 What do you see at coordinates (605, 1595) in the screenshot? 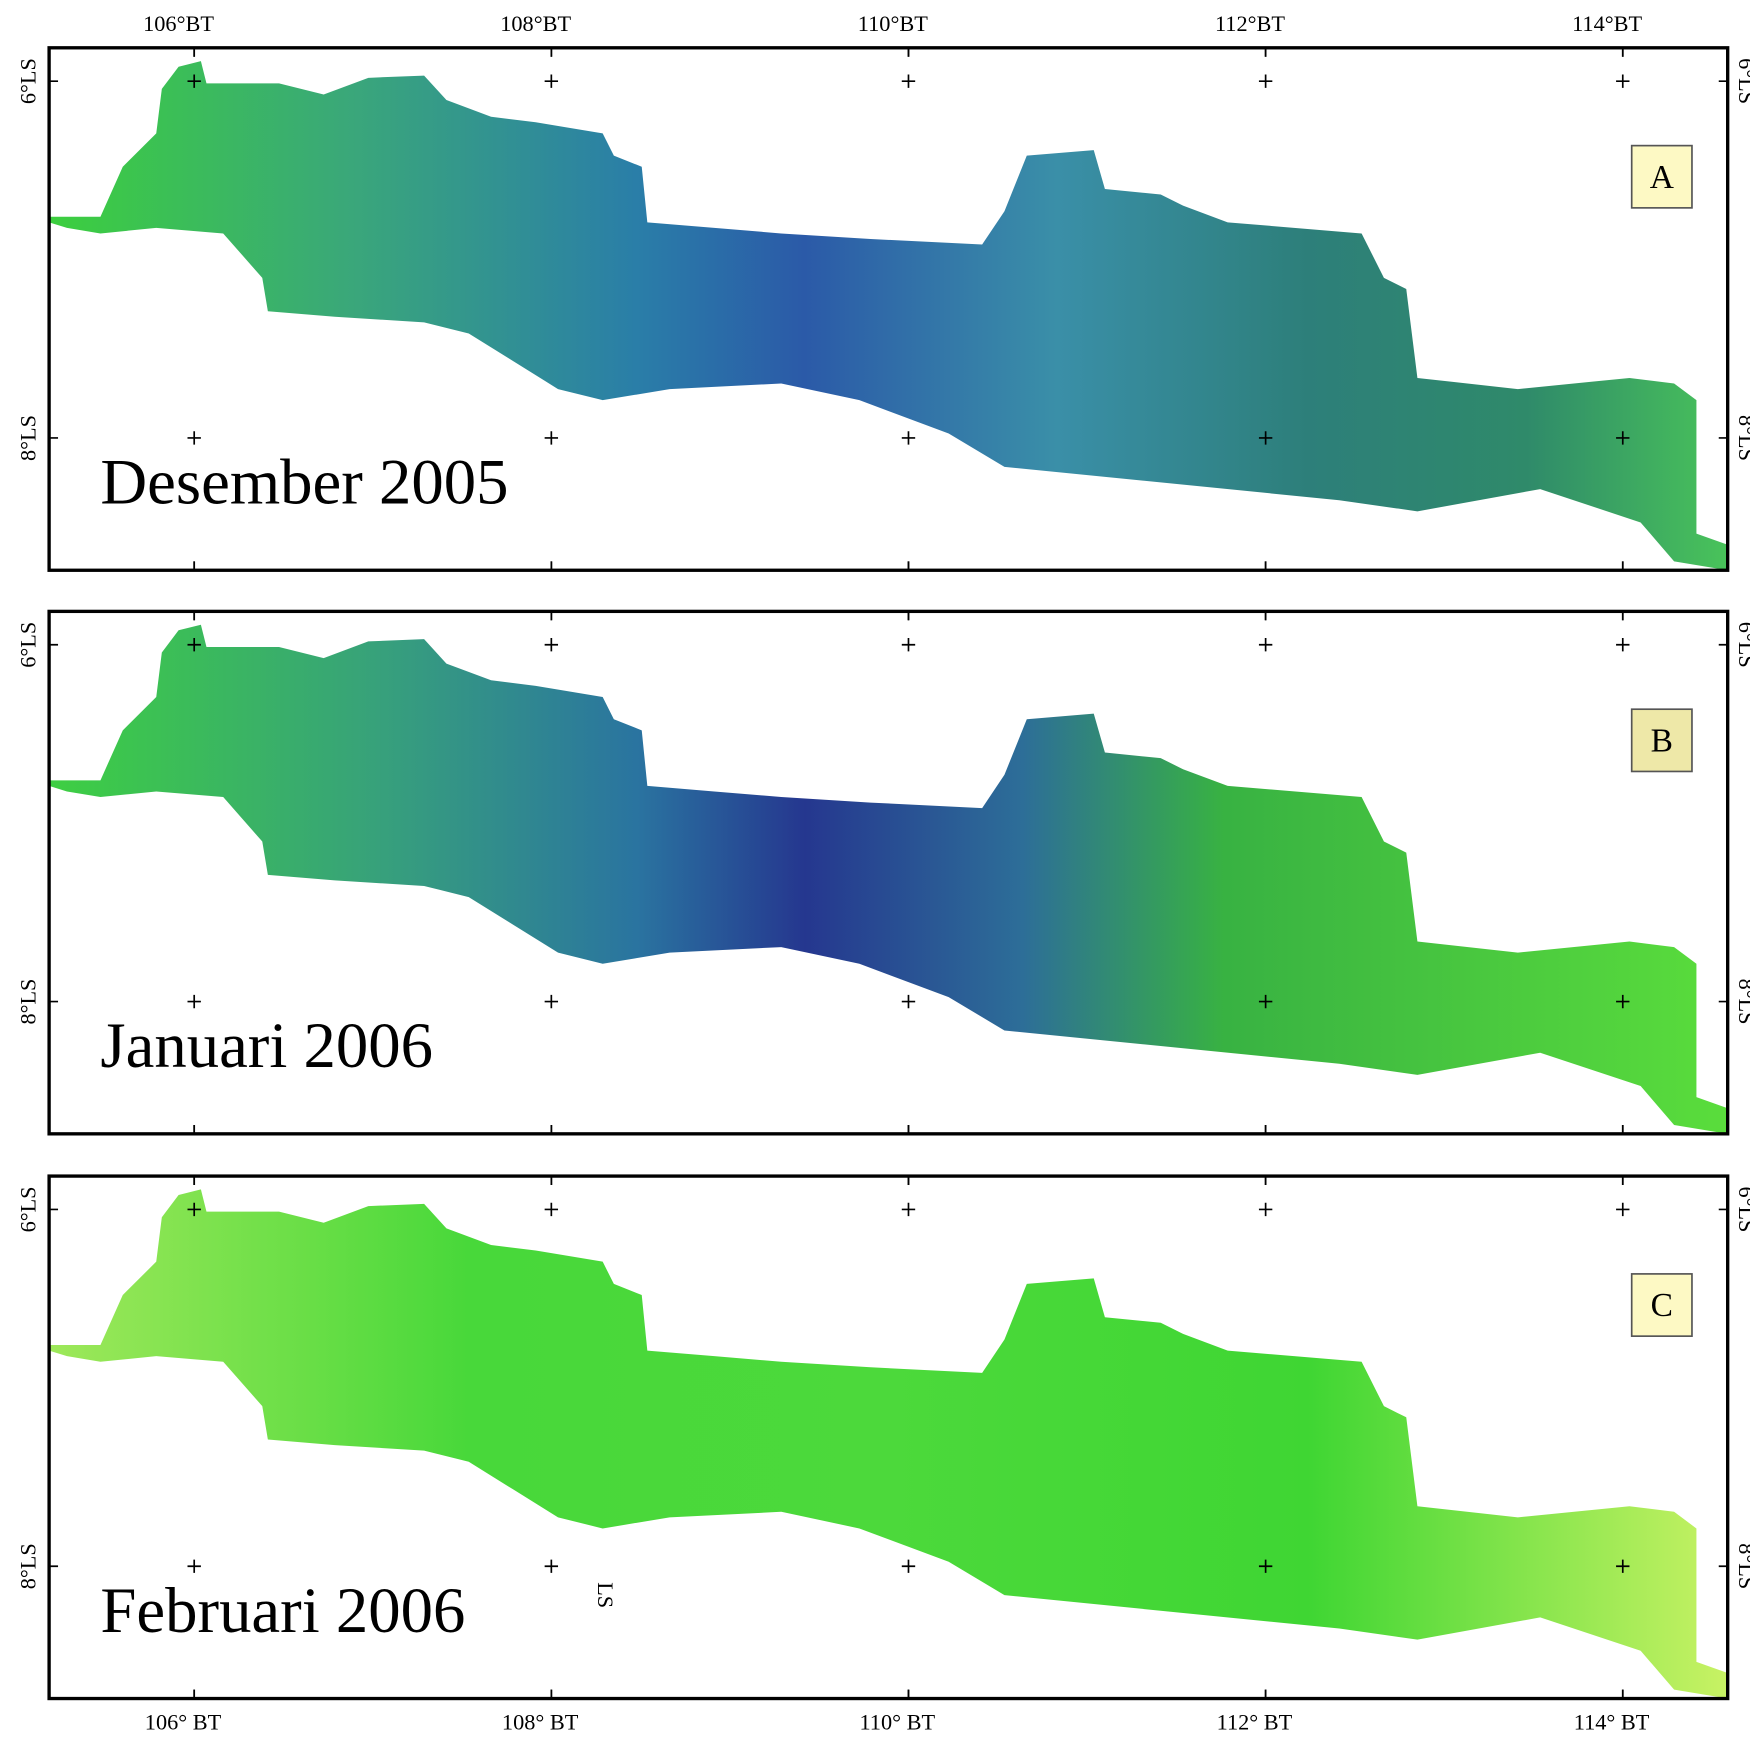
I see `stray-label: LS` at bounding box center [605, 1595].